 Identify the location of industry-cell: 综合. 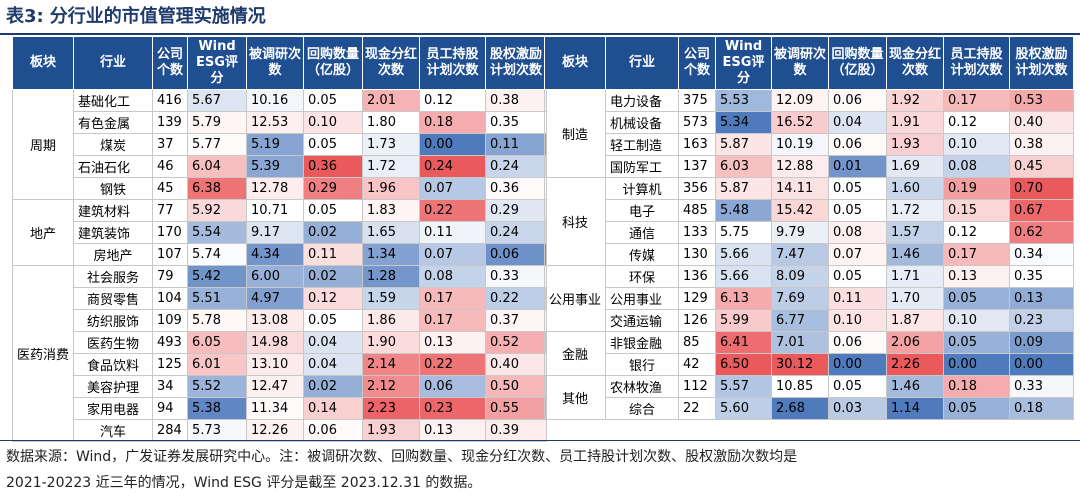
(642, 408).